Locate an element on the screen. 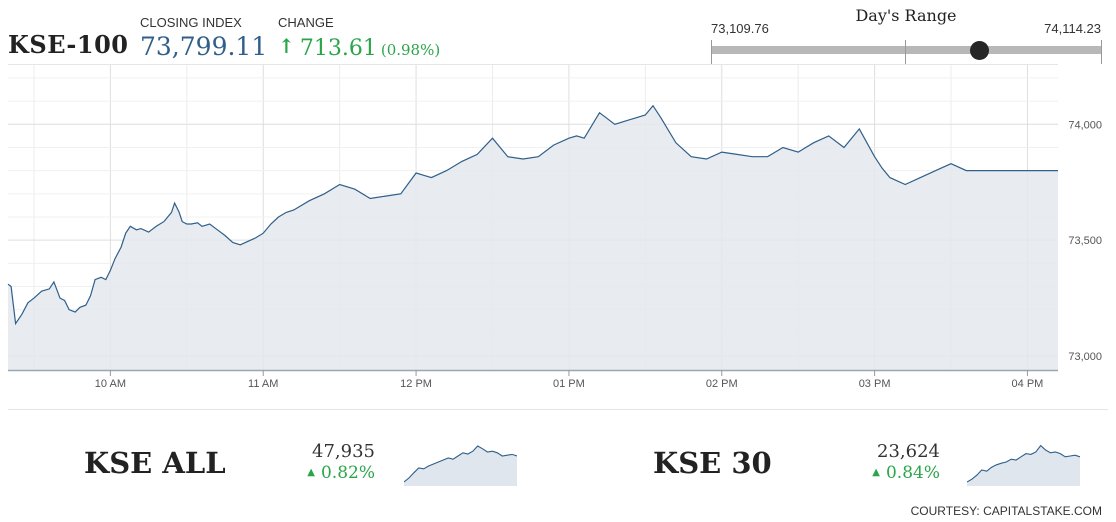 Image resolution: width=1116 pixels, height=522 pixels. up-arrow-icon: ↑ is located at coordinates (286, 46).